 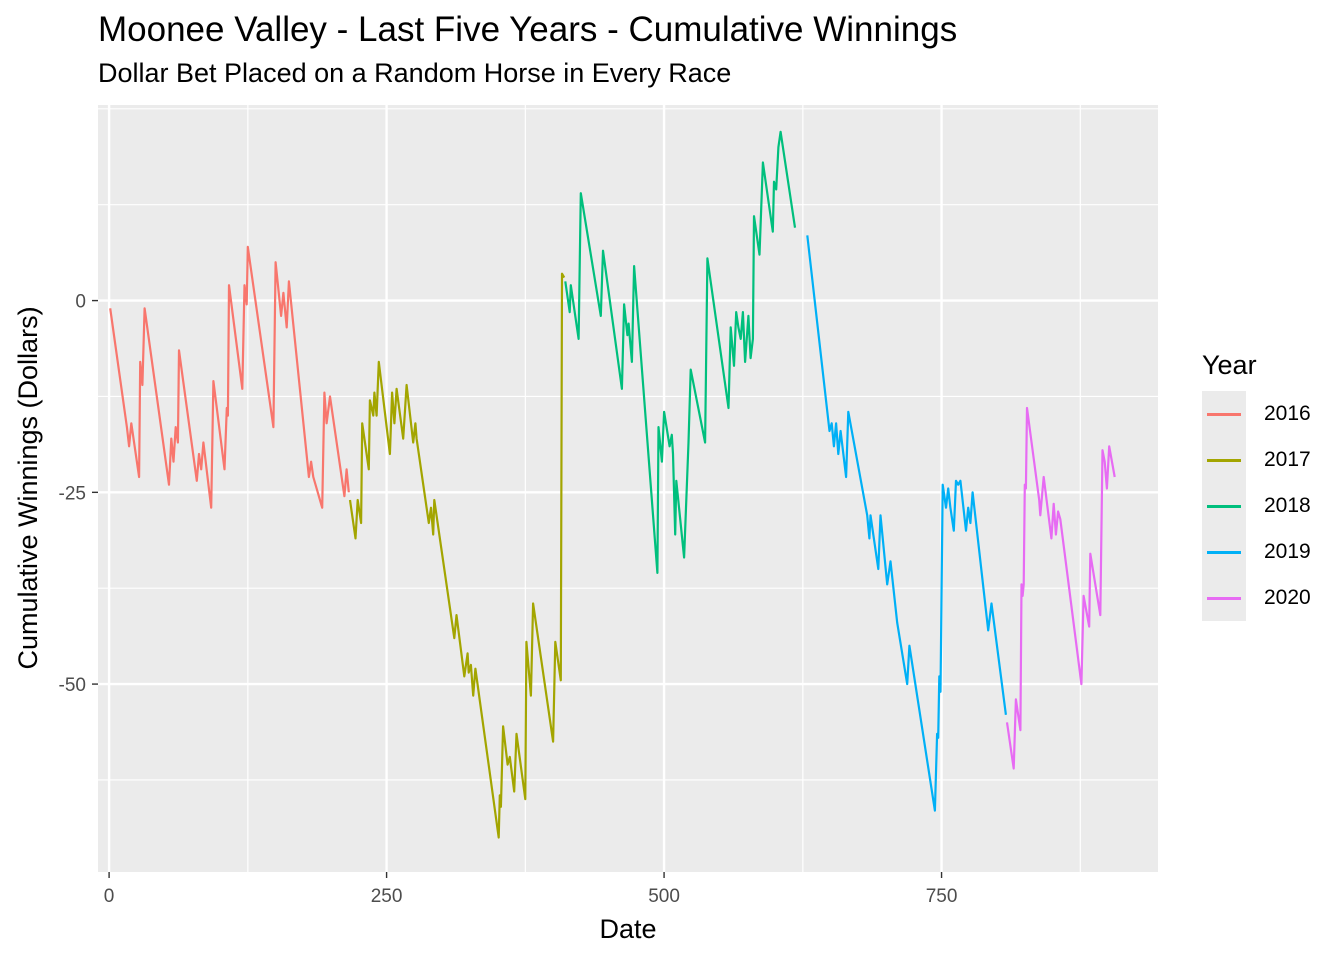 What do you see at coordinates (1229, 365) in the screenshot?
I see `legend-title: Year` at bounding box center [1229, 365].